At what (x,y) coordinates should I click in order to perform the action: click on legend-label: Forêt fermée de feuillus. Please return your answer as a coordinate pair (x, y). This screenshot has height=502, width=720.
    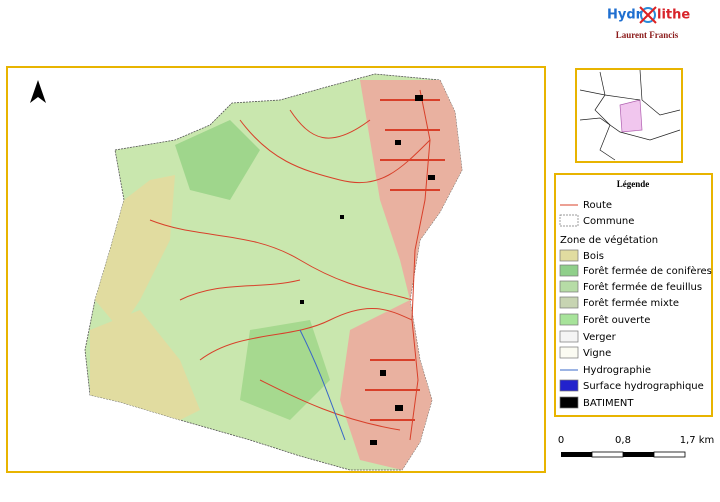
    Looking at the image, I should click on (642, 287).